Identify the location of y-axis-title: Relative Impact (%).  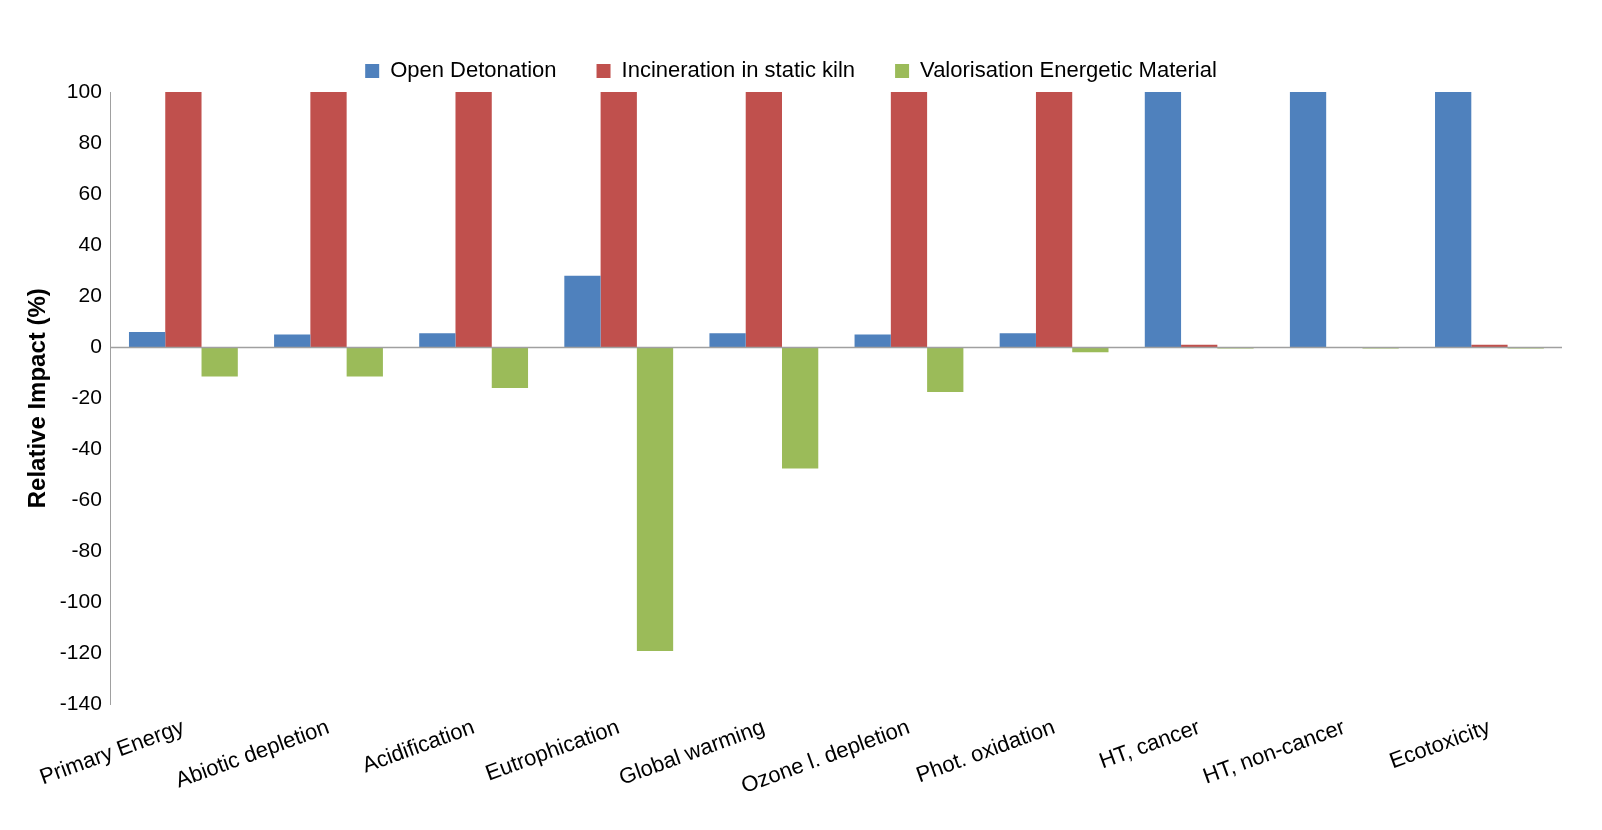
(37, 398).